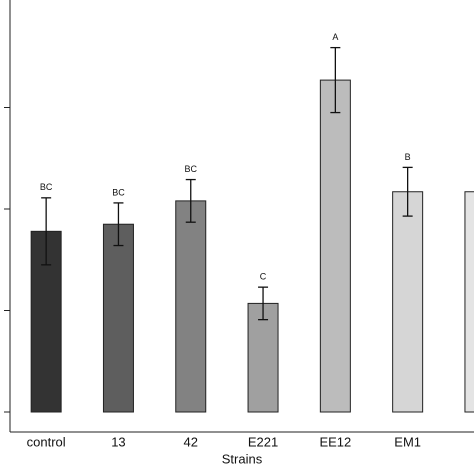 Image resolution: width=474 pixels, height=474 pixels. What do you see at coordinates (191, 441) in the screenshot?
I see `x-tick-label: 42` at bounding box center [191, 441].